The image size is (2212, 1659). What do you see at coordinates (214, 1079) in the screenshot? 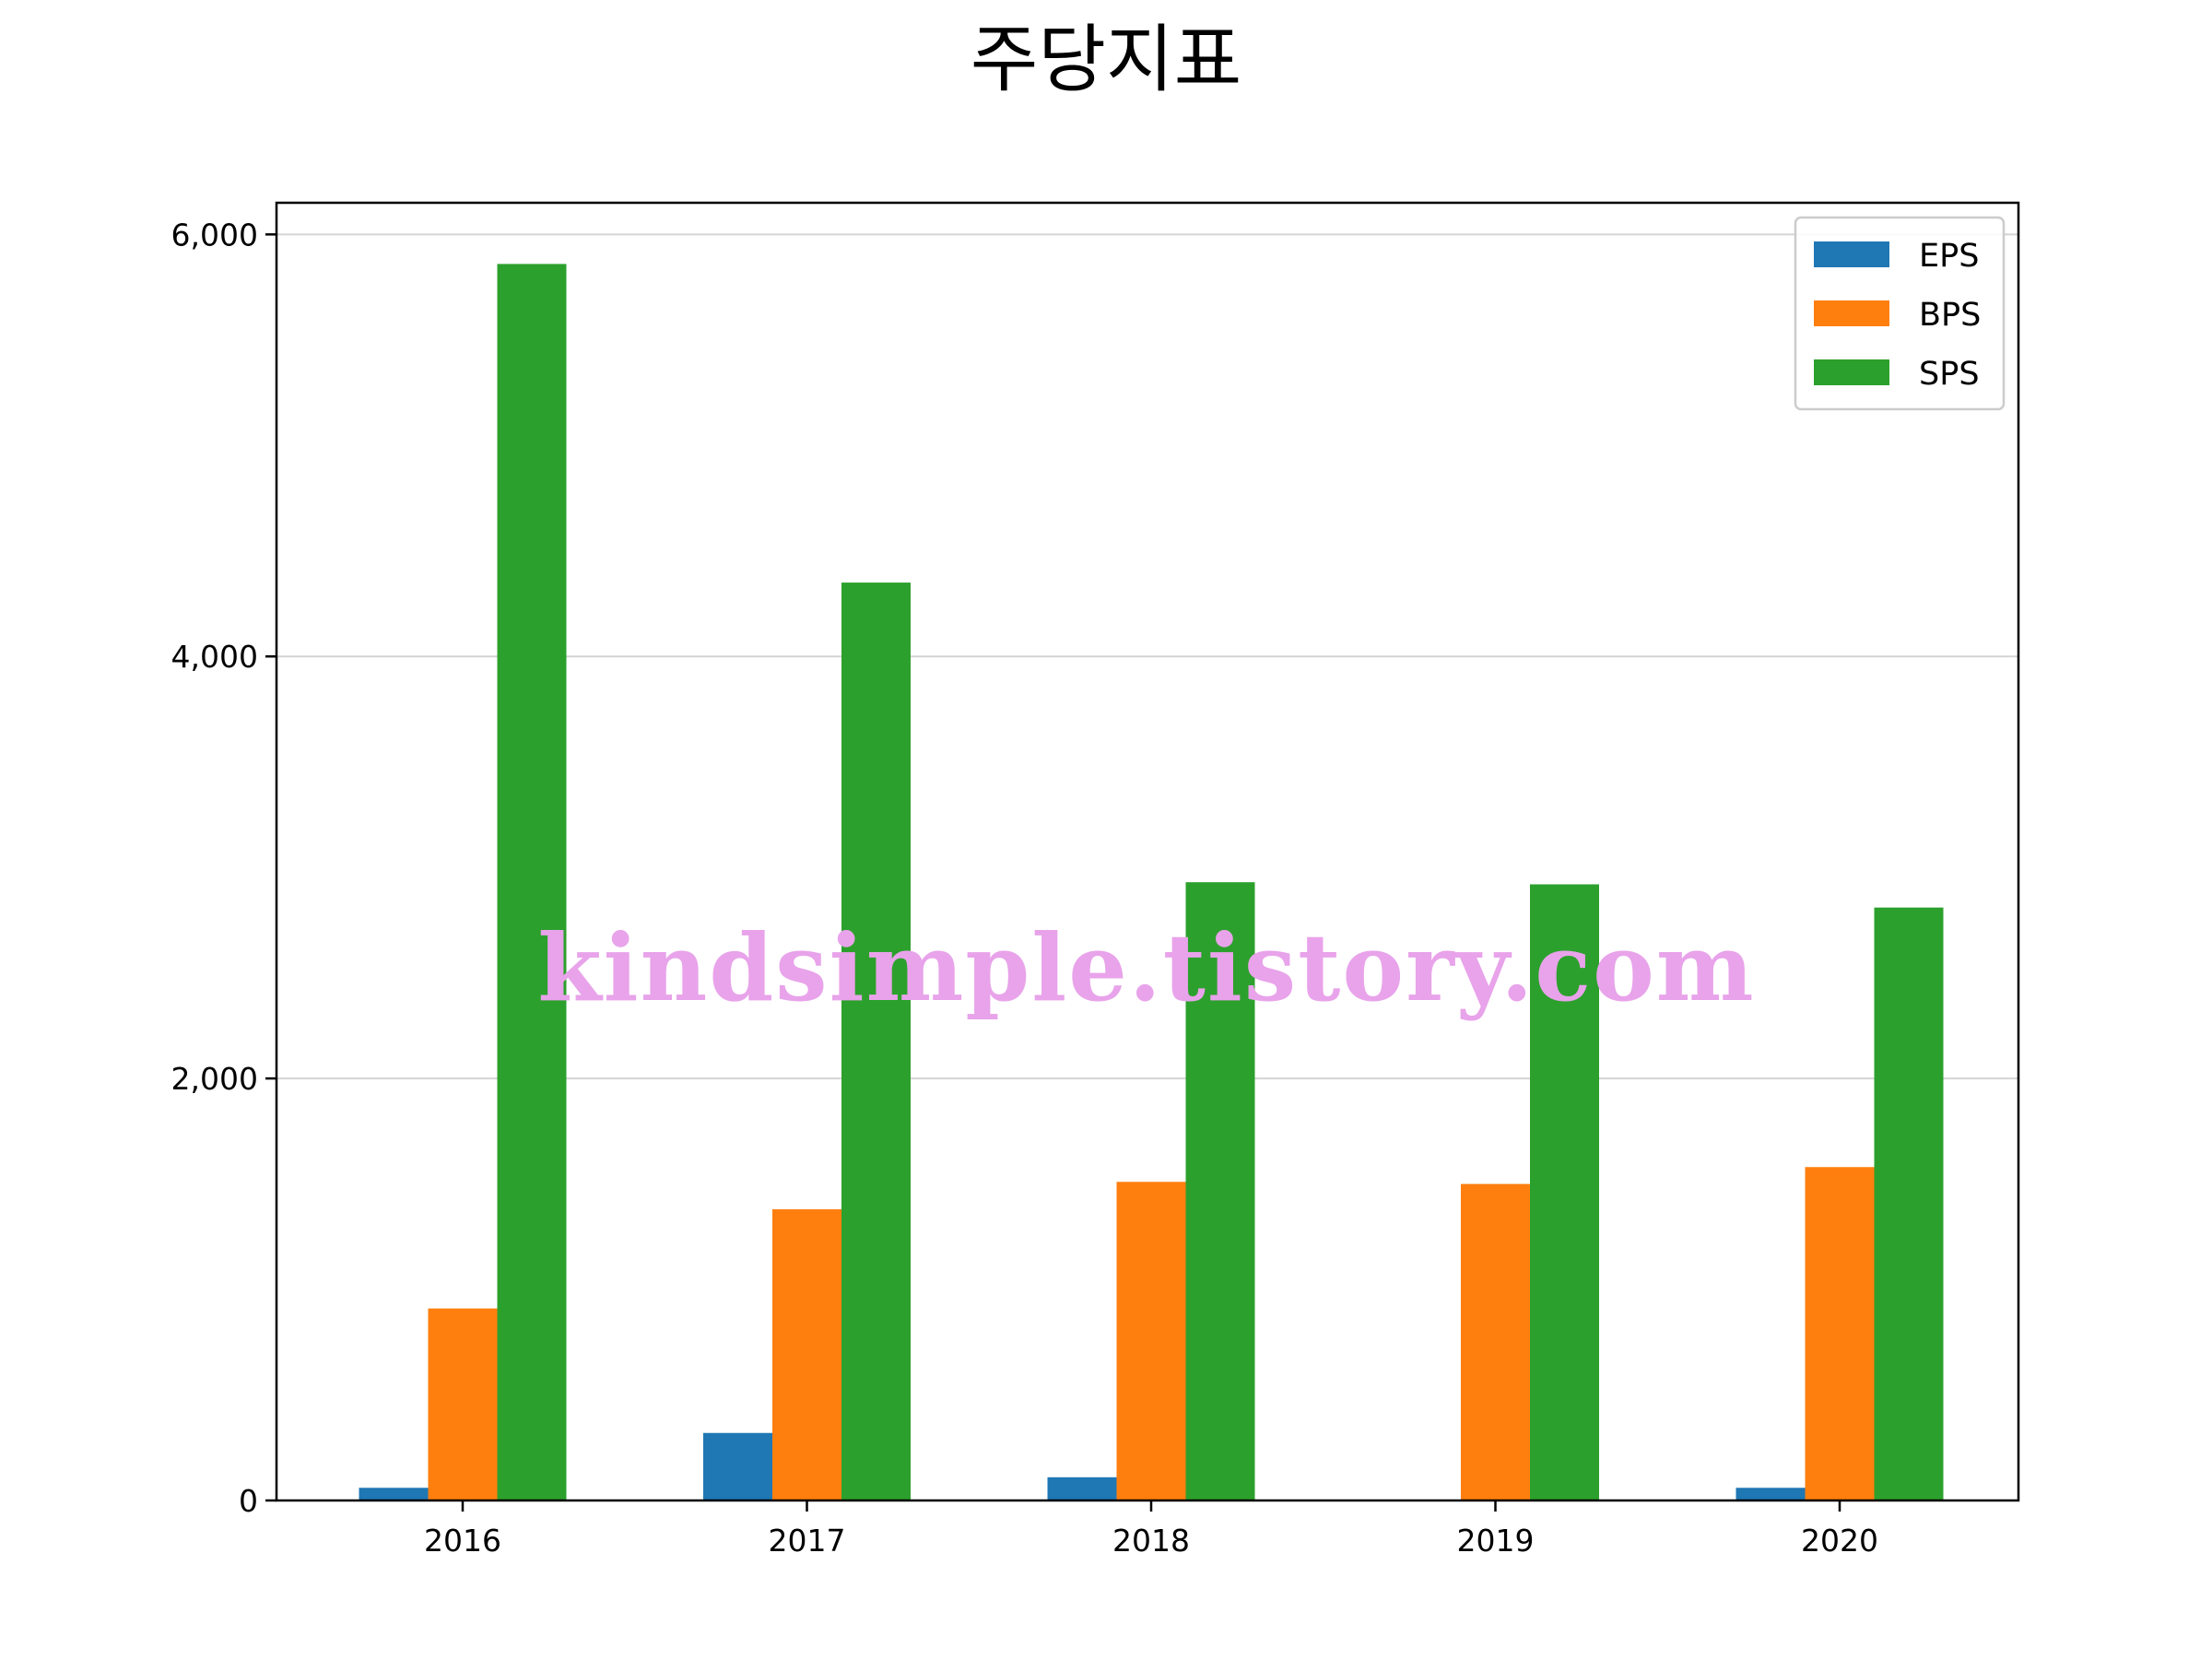
I see `y-tick-label: 2,000` at bounding box center [214, 1079].